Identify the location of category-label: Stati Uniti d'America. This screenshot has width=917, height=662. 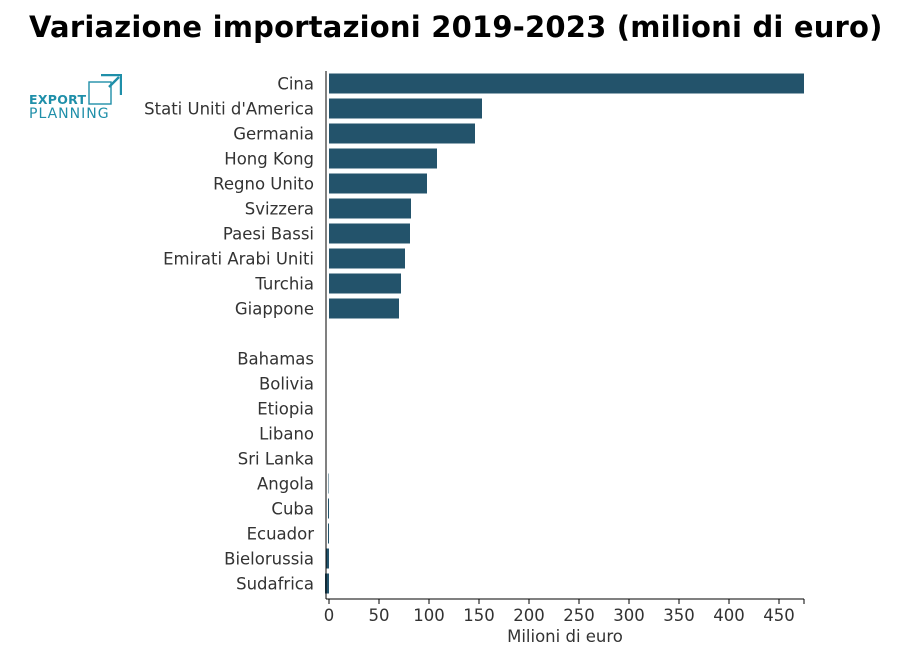
(229, 109).